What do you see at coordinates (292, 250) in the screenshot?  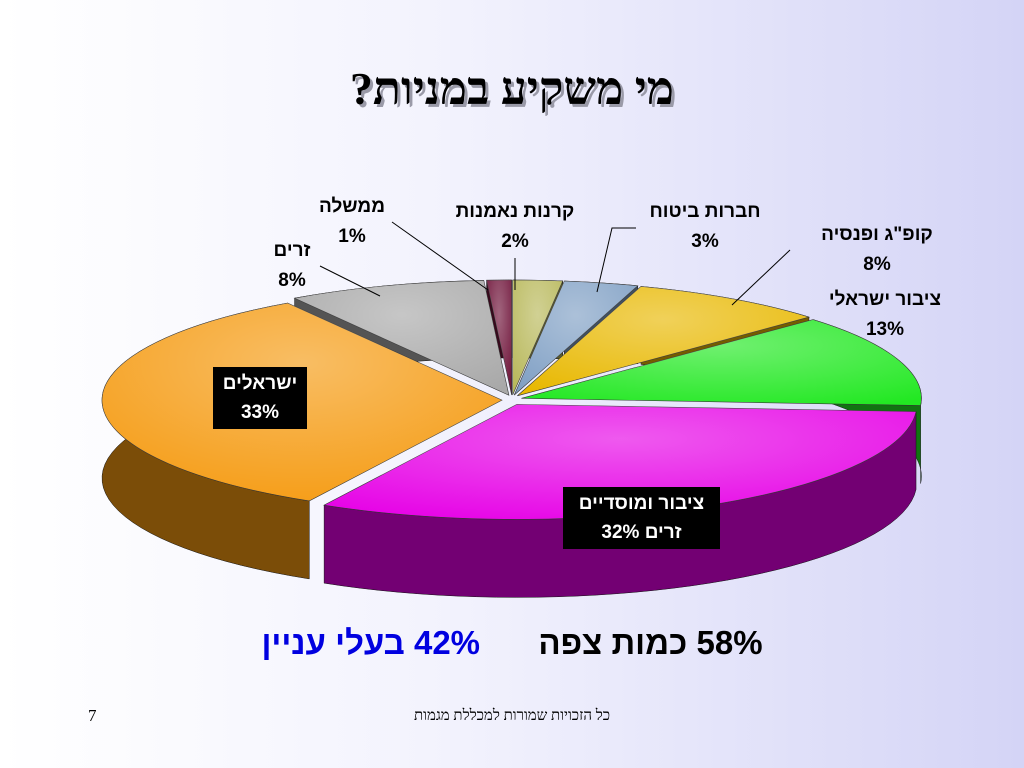 I see `category-label: זרים` at bounding box center [292, 250].